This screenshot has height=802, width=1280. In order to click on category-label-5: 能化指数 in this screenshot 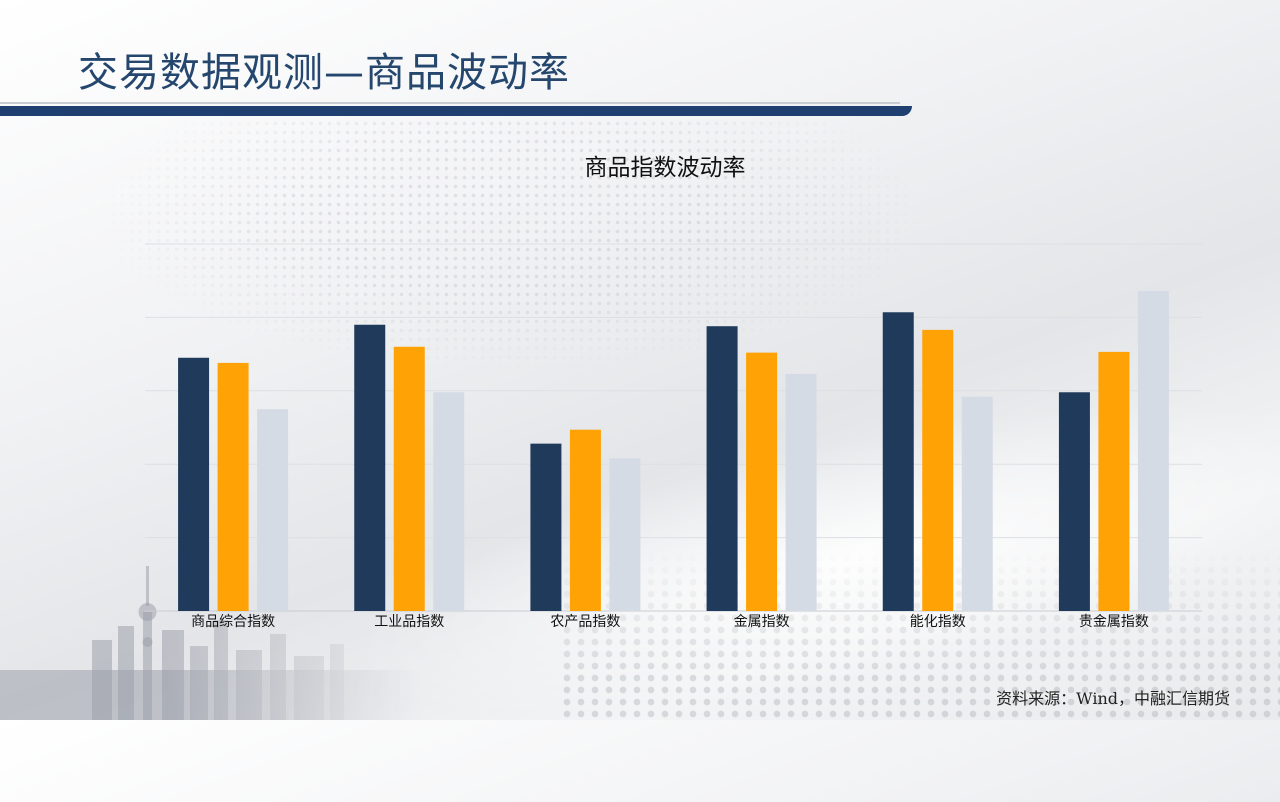, I will do `click(938, 622)`.